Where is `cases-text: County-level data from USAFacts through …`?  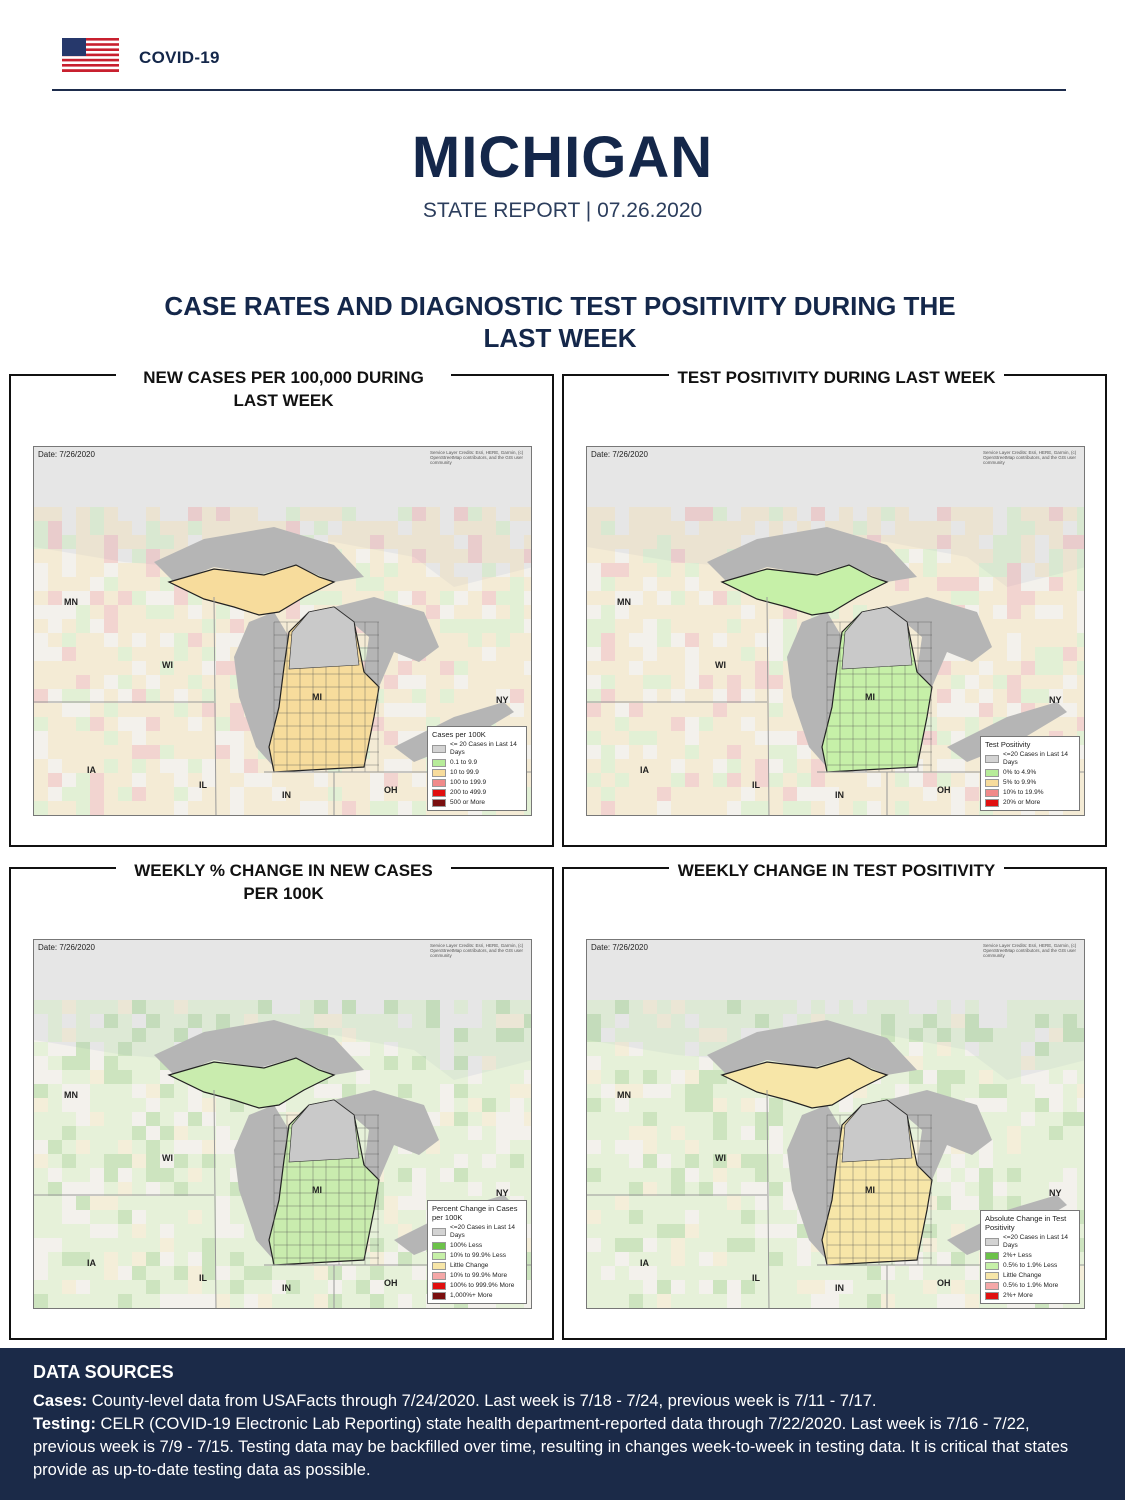
cases-text: County-level data from USAFacts through … is located at coordinates (482, 1401).